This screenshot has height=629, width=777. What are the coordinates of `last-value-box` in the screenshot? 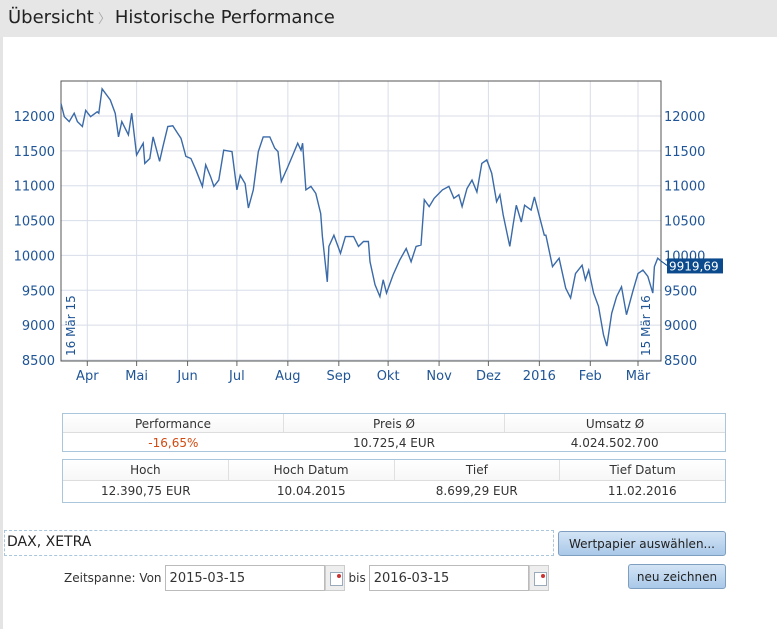 It's located at (695, 266).